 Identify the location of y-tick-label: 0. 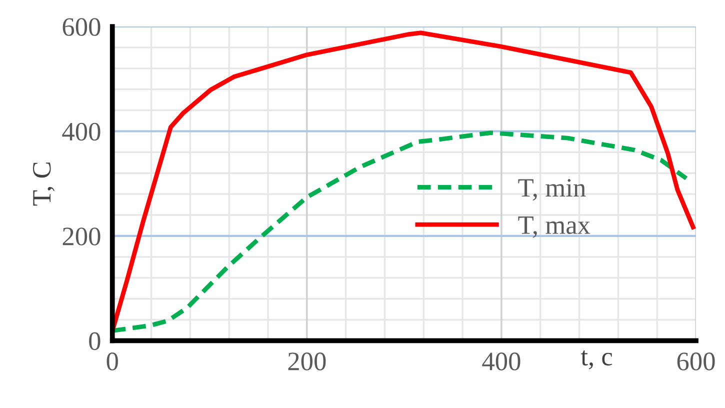
(94, 341).